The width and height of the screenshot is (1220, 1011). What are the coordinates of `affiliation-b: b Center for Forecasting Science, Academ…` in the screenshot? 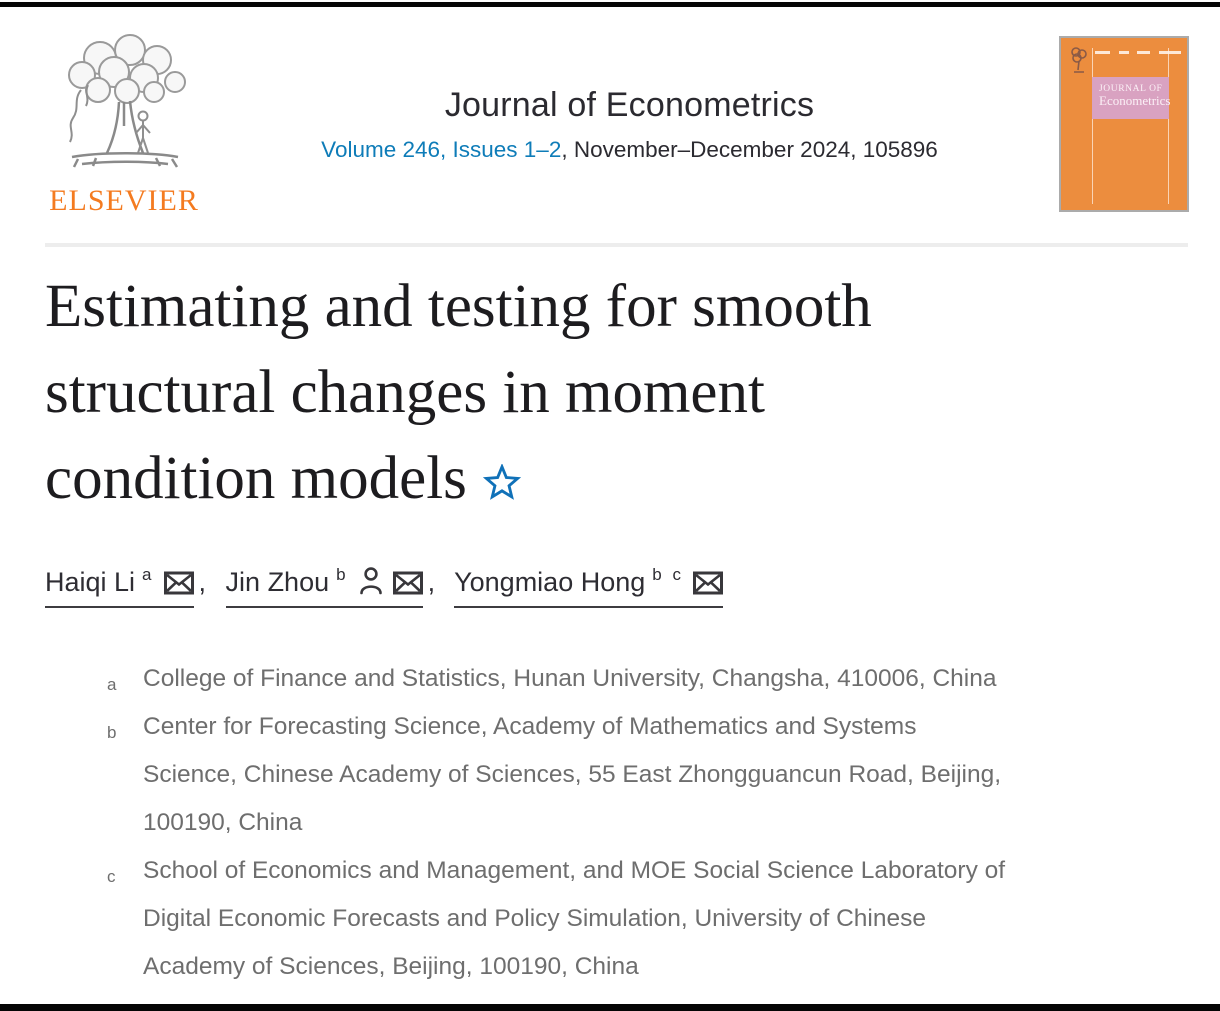 It's located at (652, 775).